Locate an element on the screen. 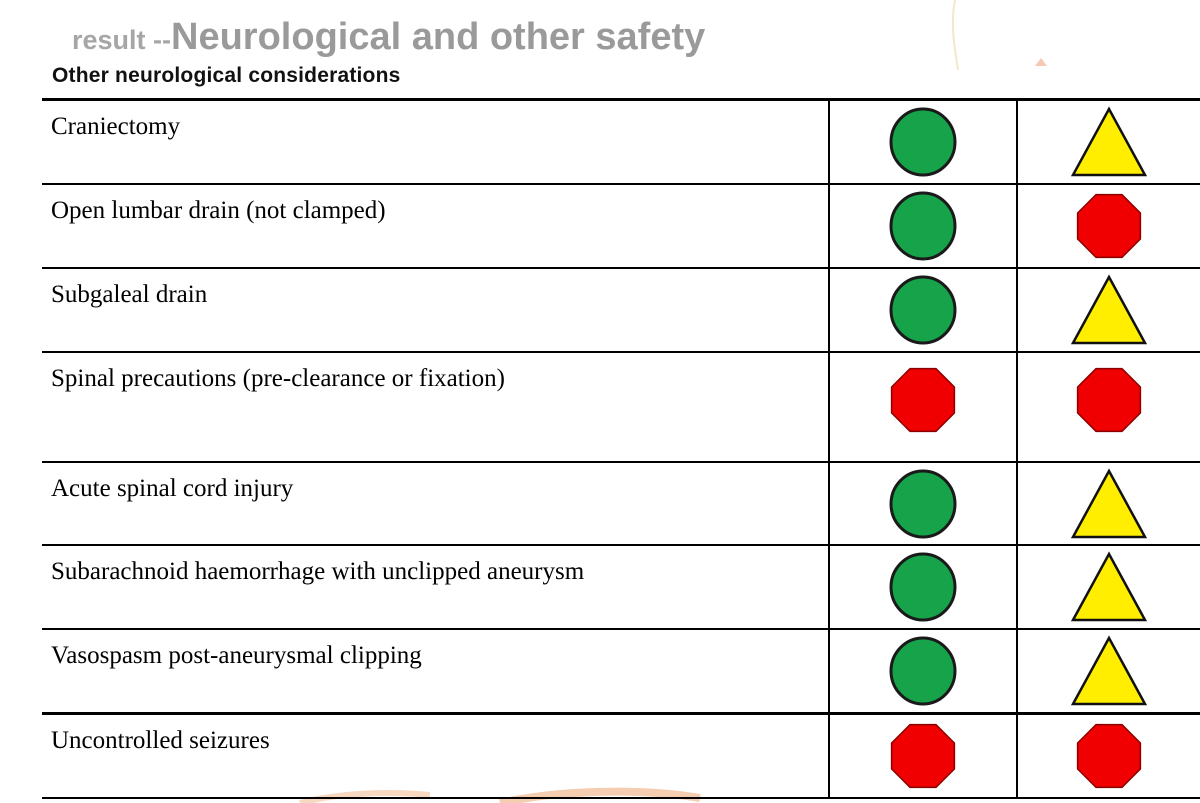  table-subtitle: Other neurological considerations is located at coordinates (226, 75).